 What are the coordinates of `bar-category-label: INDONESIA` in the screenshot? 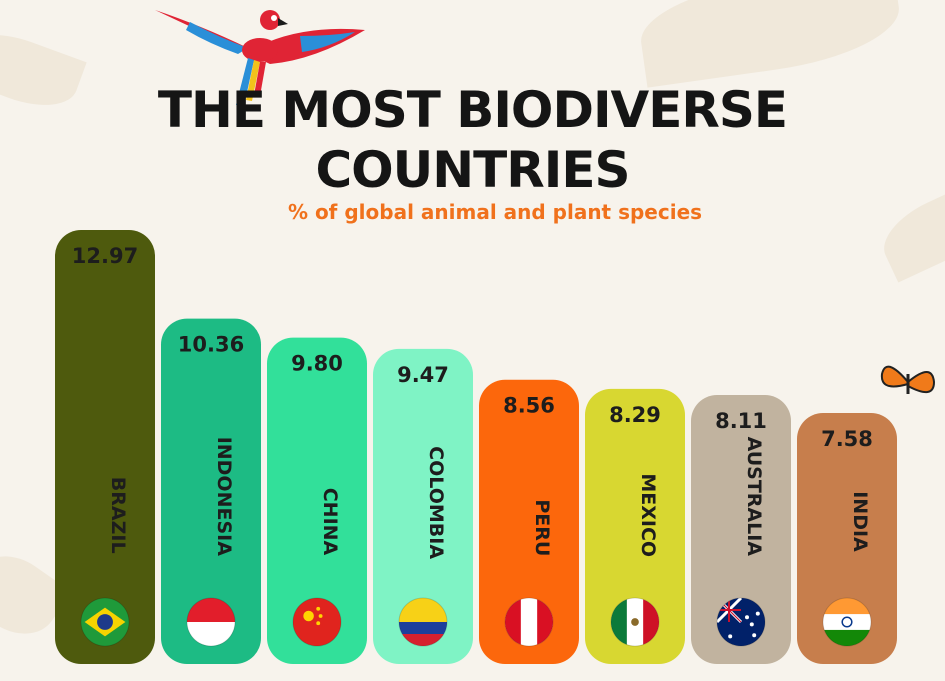 It's located at (224, 497).